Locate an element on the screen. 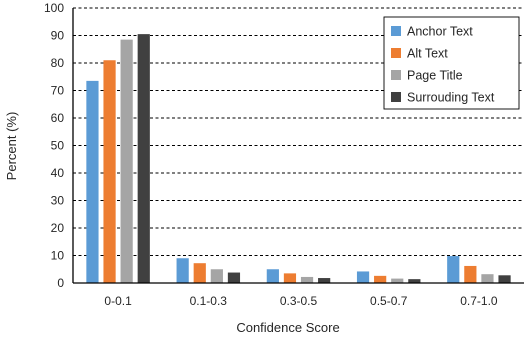 This screenshot has height=343, width=525. y-tick-label: 60 is located at coordinates (58, 118).